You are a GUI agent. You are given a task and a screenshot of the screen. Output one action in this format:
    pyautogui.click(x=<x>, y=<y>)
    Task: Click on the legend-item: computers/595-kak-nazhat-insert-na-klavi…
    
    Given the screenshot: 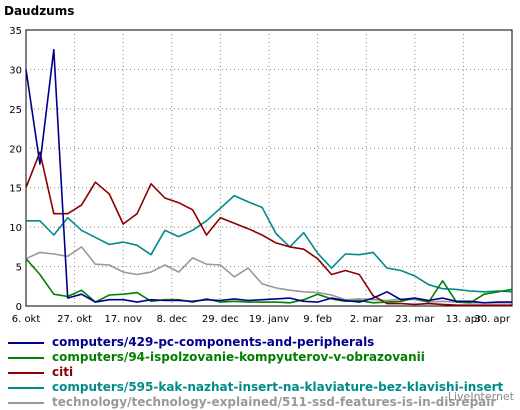 What is the action you would take?
    pyautogui.click(x=263, y=387)
    